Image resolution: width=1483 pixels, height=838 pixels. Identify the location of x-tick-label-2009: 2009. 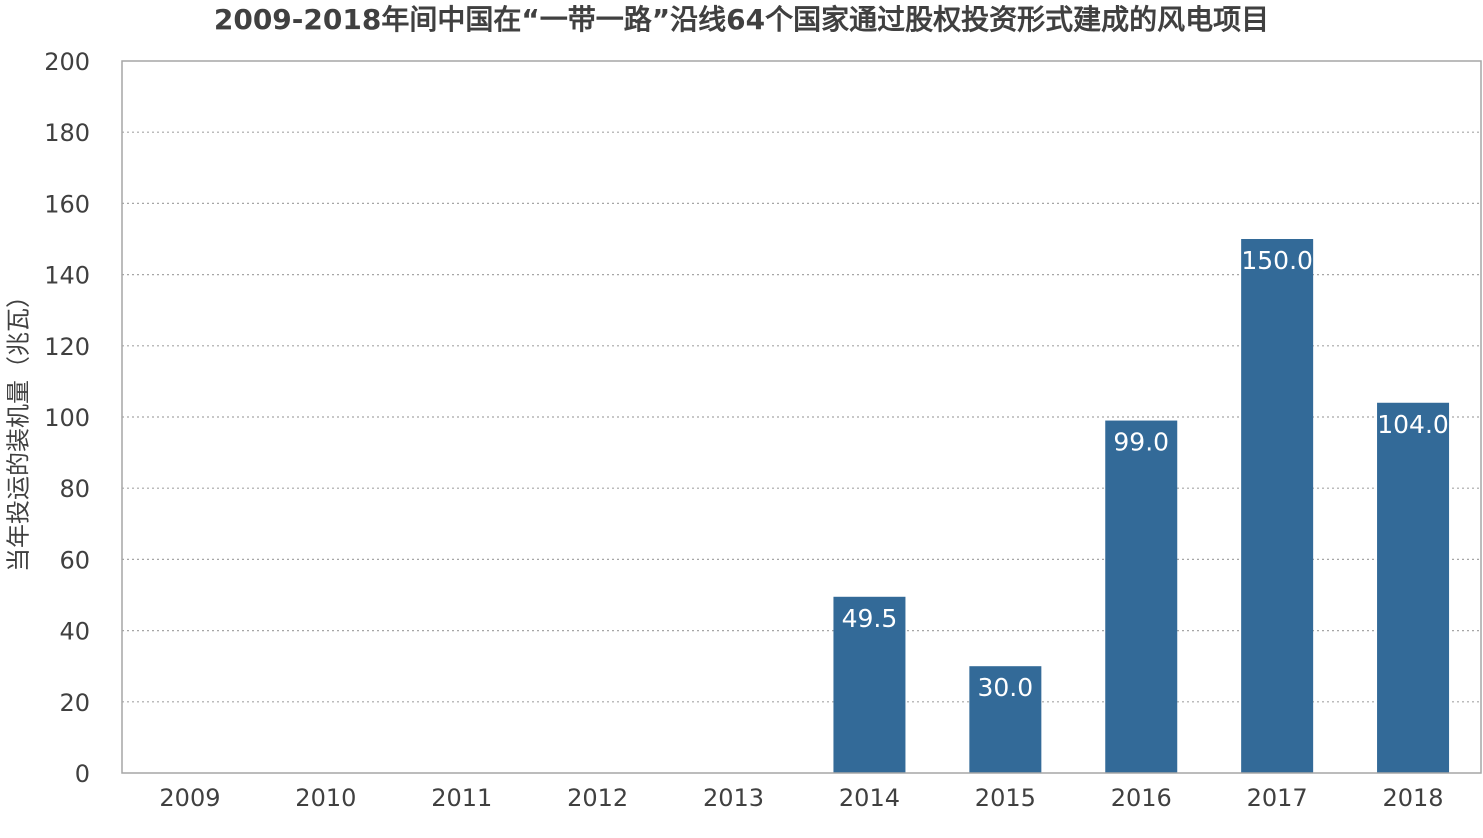
(189, 798).